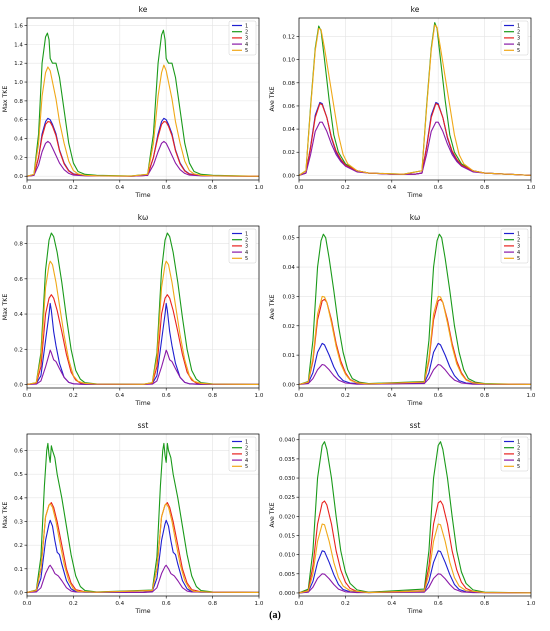  I want to click on y-tick-label: 0.03, so click(289, 297).